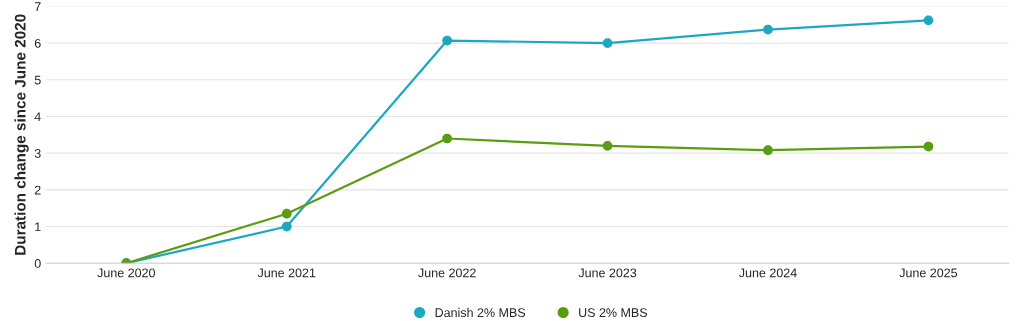 The image size is (1024, 321). What do you see at coordinates (38, 227) in the screenshot?
I see `y-tick-label: 1` at bounding box center [38, 227].